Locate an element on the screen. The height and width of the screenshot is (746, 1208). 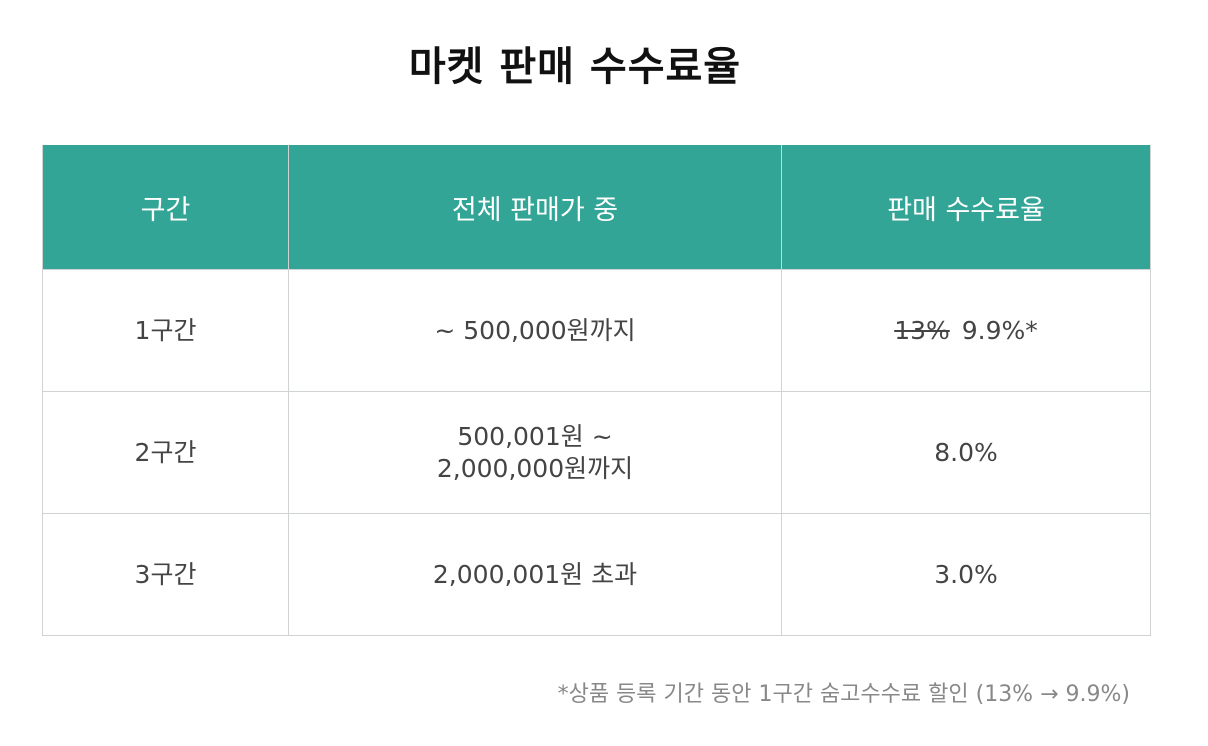
price-range-cell: 2,000,001원 초과 is located at coordinates (535, 574).